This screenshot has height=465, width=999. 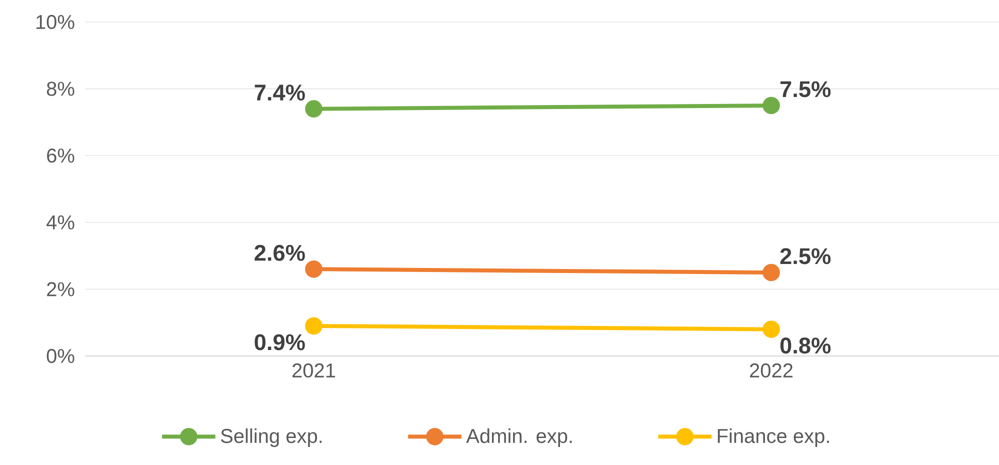 I want to click on data-label: 2.5%, so click(x=805, y=256).